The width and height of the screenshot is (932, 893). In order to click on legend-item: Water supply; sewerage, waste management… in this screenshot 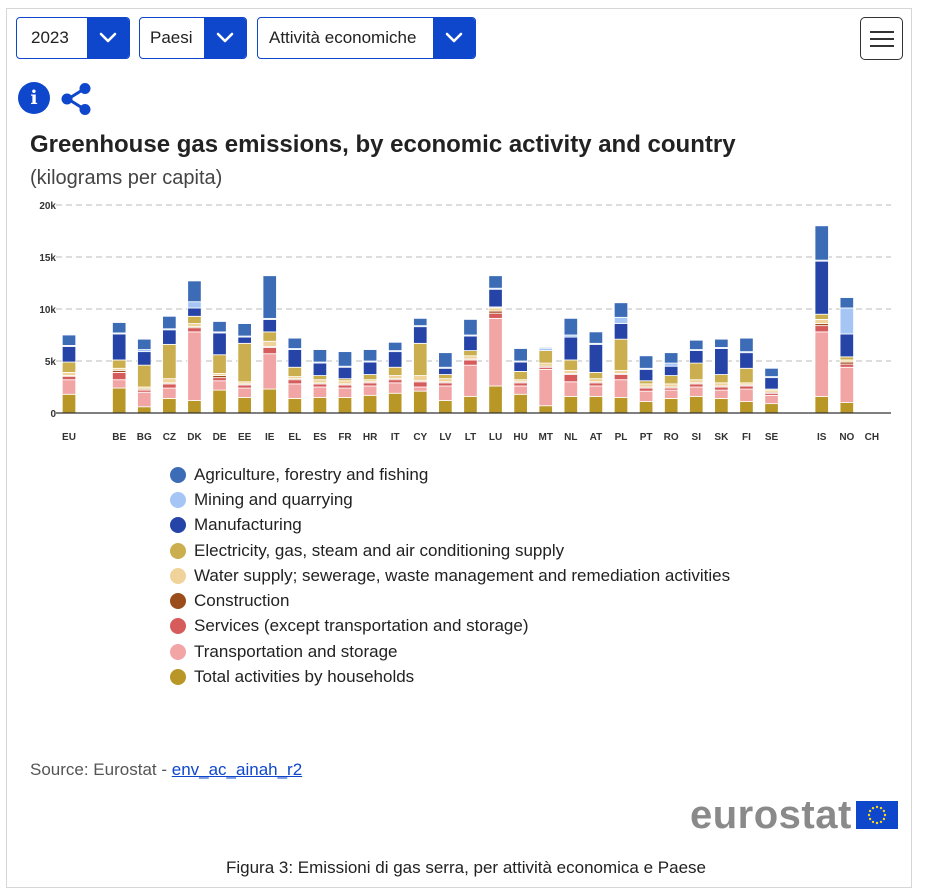, I will do `click(450, 575)`.